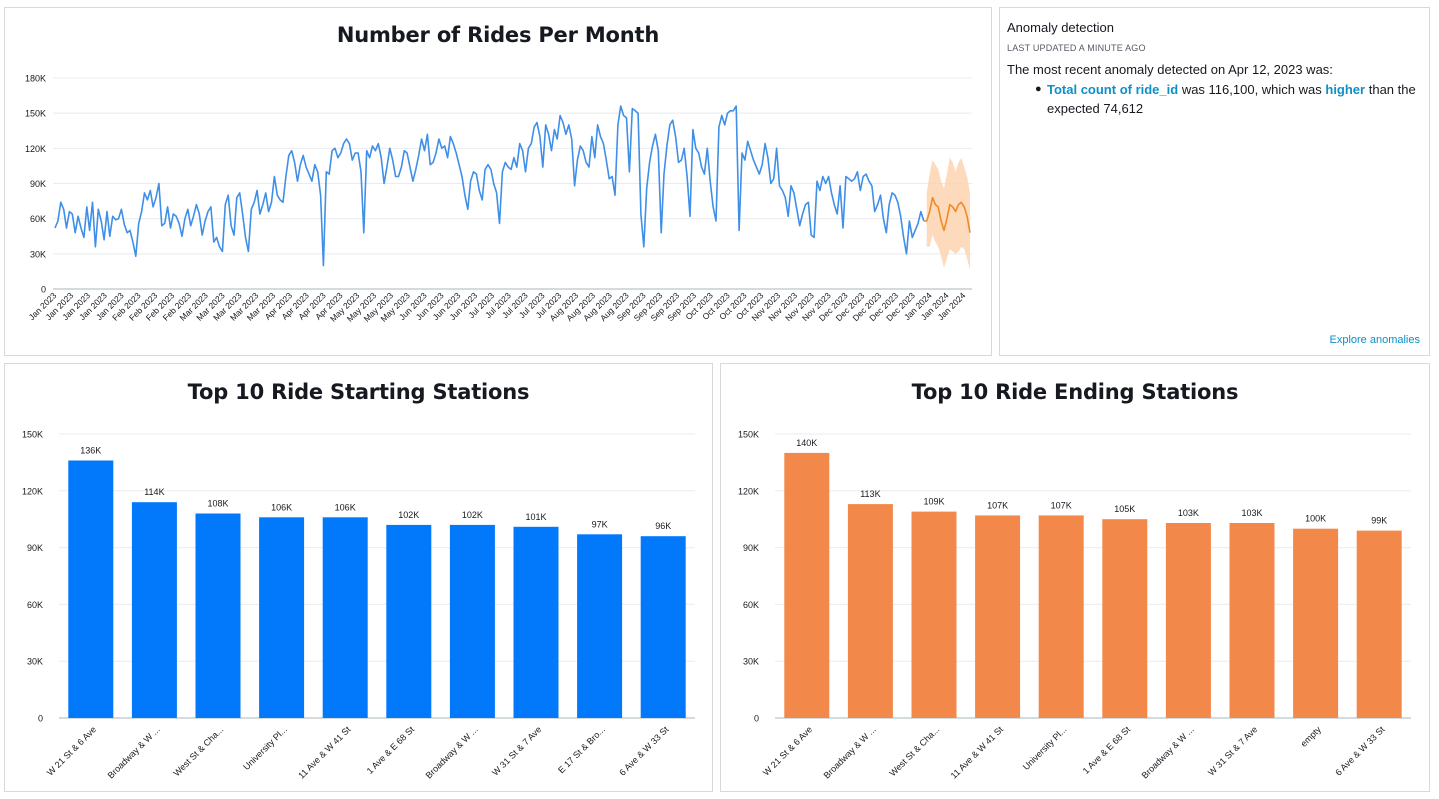  I want to click on forecast-series-line, so click(947, 214).